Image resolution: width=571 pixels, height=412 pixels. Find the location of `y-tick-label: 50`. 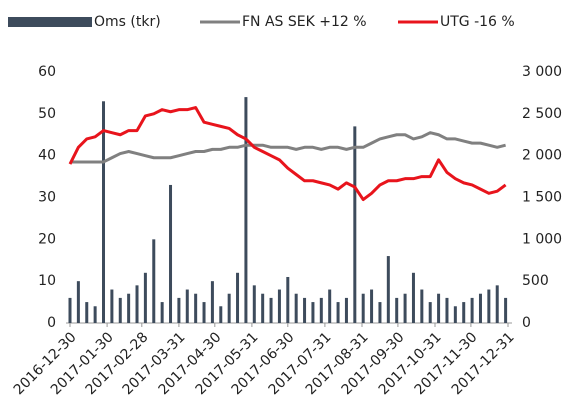

y-tick-label: 50 is located at coordinates (47, 114).